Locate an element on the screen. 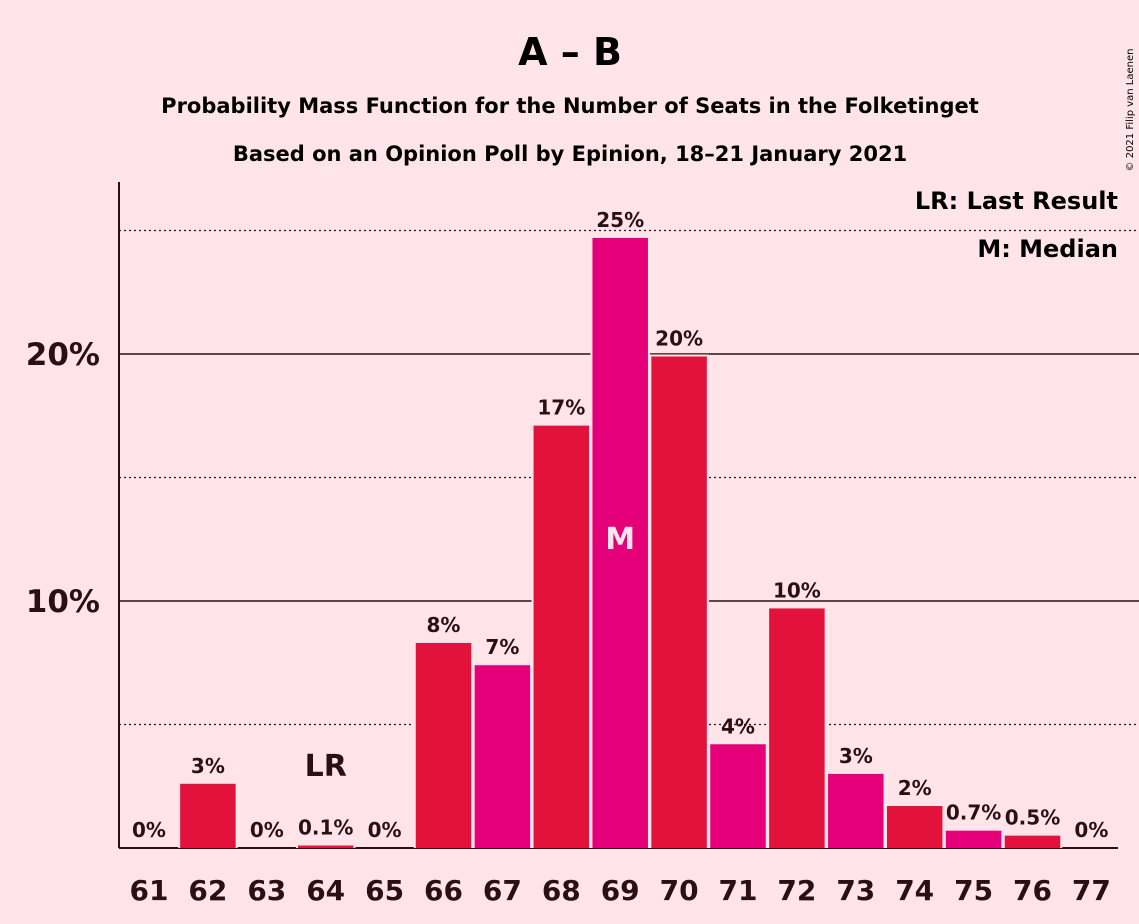  x-tick-label: 67 is located at coordinates (502, 890).